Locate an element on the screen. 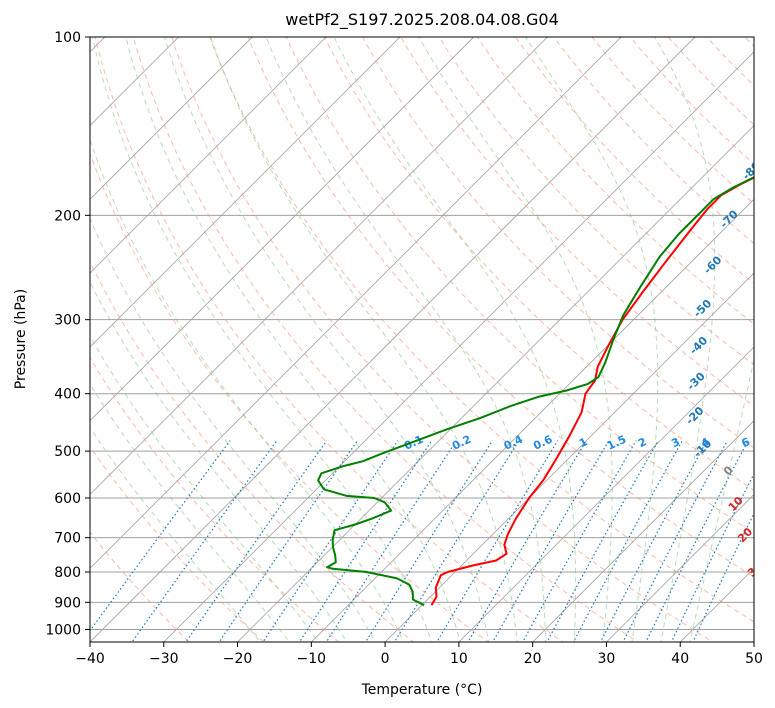 This screenshot has width=775, height=708. y-tick-label: 300 is located at coordinates (67, 321).